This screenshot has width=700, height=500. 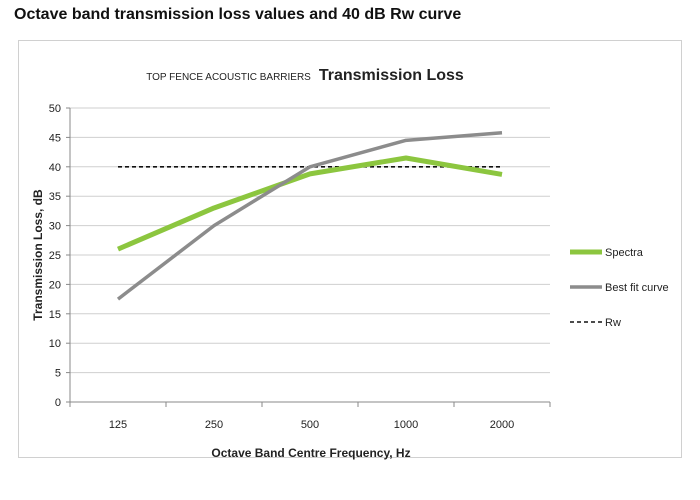 What do you see at coordinates (406, 425) in the screenshot?
I see `x-tick-label: 1000` at bounding box center [406, 425].